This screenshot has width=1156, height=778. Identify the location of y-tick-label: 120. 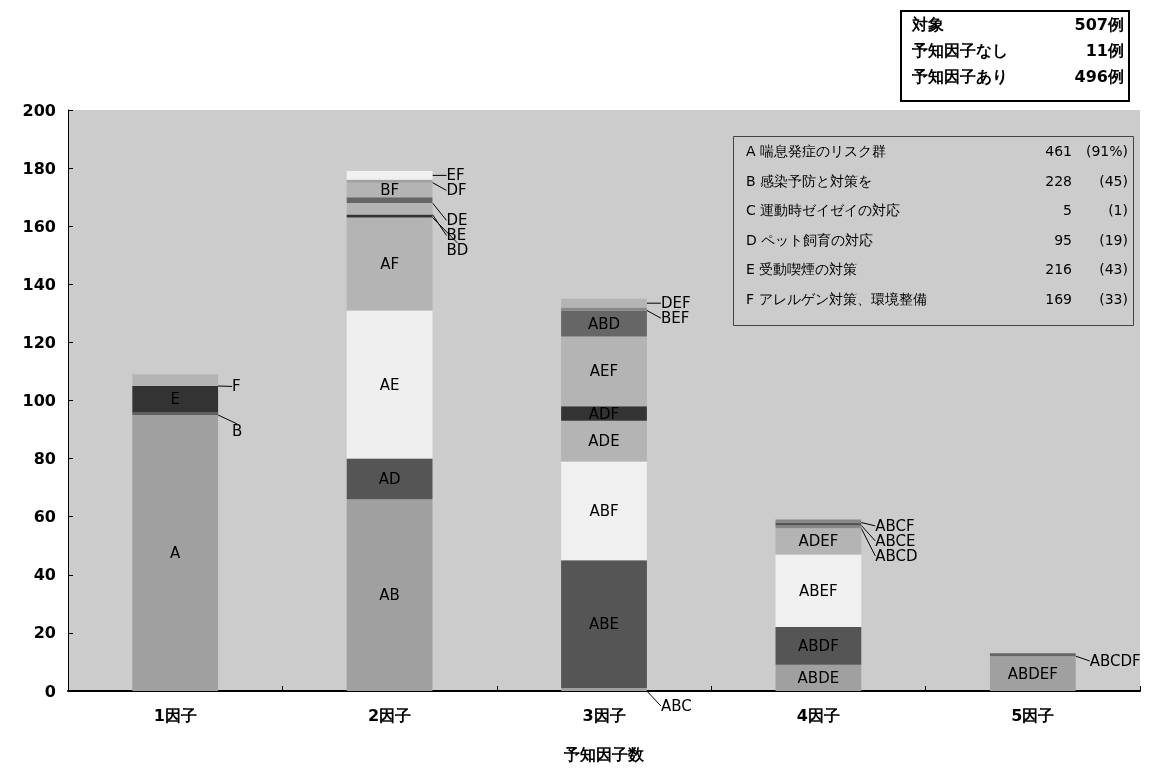
(39, 342).